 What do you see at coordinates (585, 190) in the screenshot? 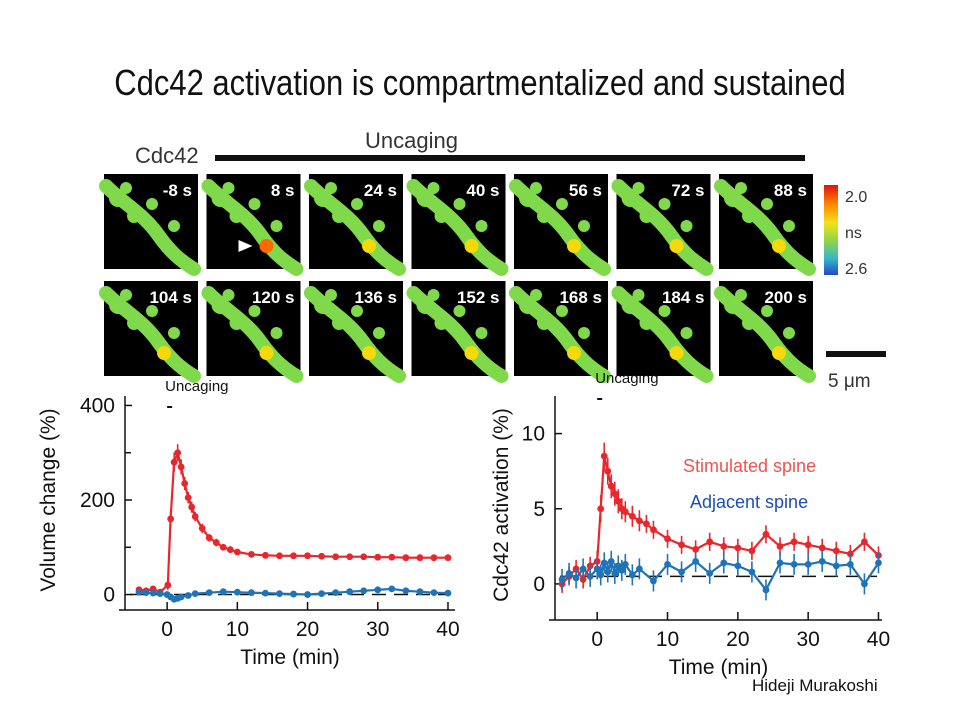
I see `frame-time-label: 56 s` at bounding box center [585, 190].